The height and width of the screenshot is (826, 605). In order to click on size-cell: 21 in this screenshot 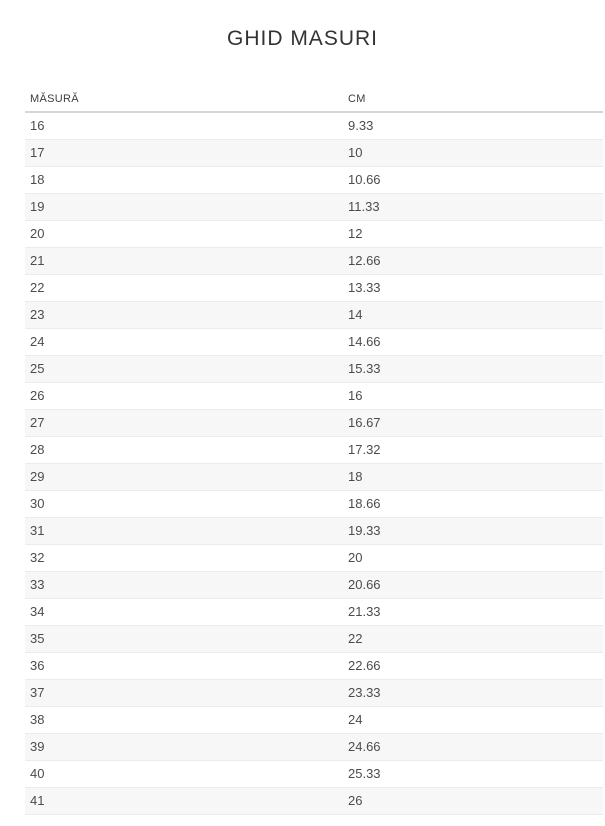, I will do `click(184, 261)`.